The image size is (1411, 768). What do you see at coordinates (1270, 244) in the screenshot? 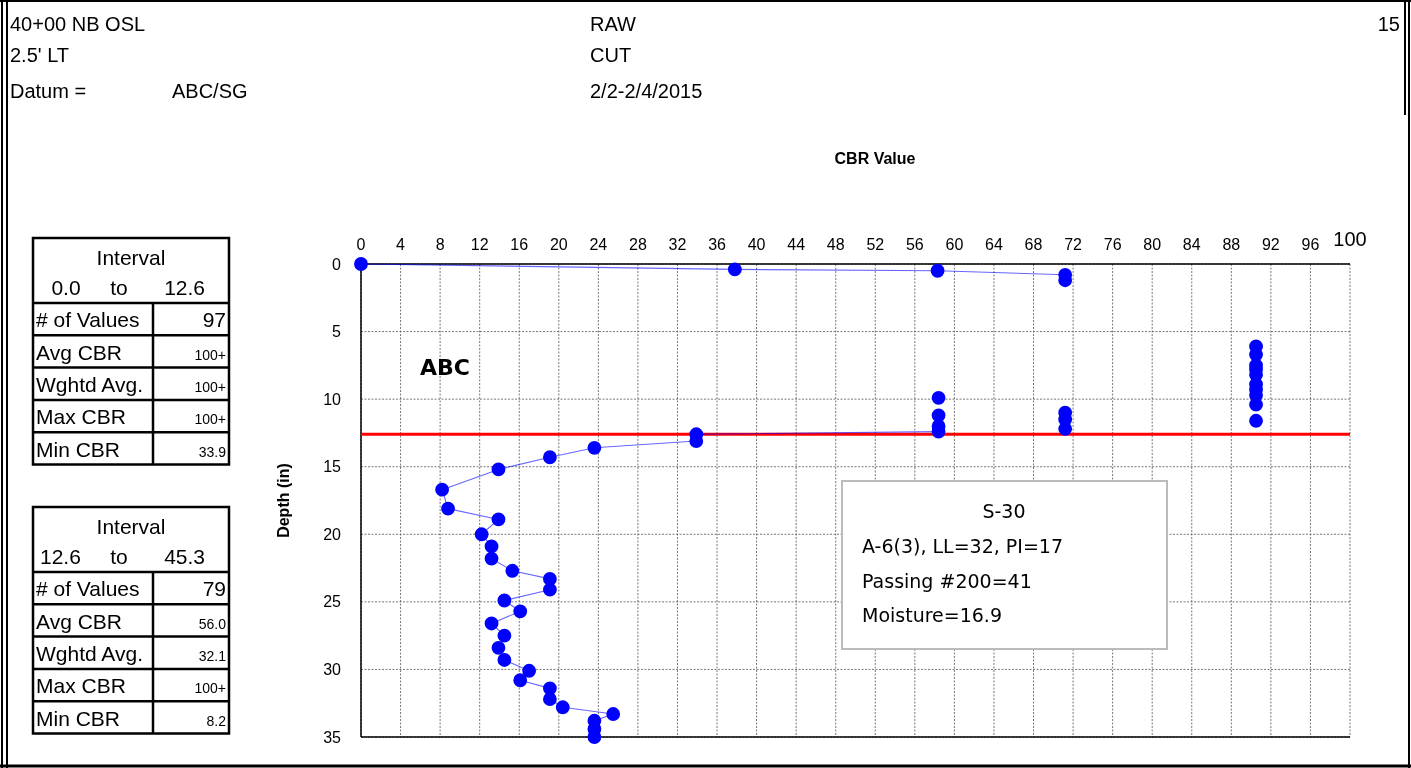
I see `x-tick-label: 92` at bounding box center [1270, 244].